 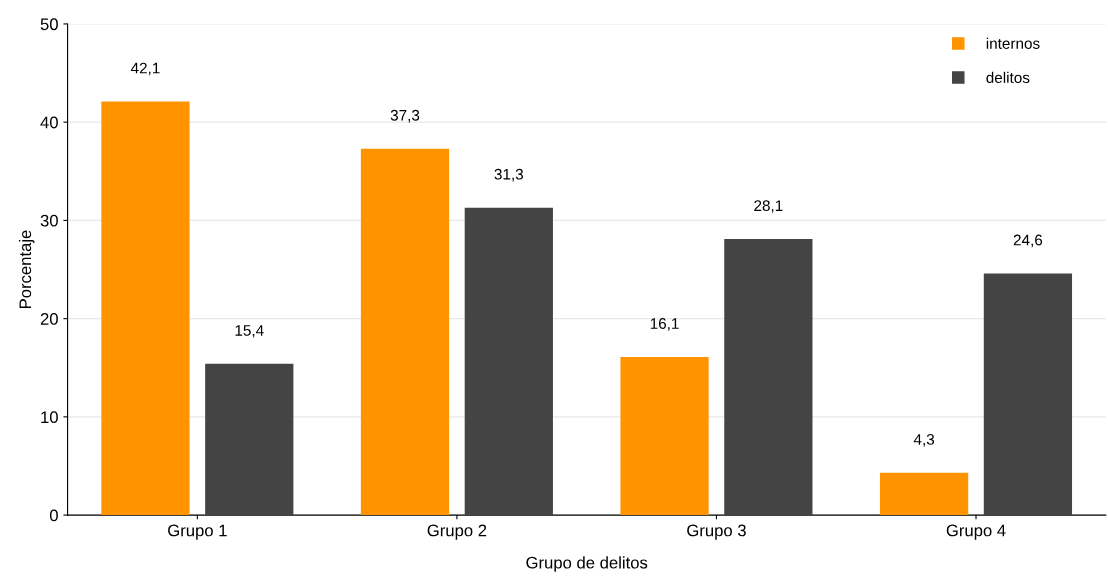 What do you see at coordinates (976, 532) in the screenshot?
I see `x-tick-label: Grupo 4` at bounding box center [976, 532].